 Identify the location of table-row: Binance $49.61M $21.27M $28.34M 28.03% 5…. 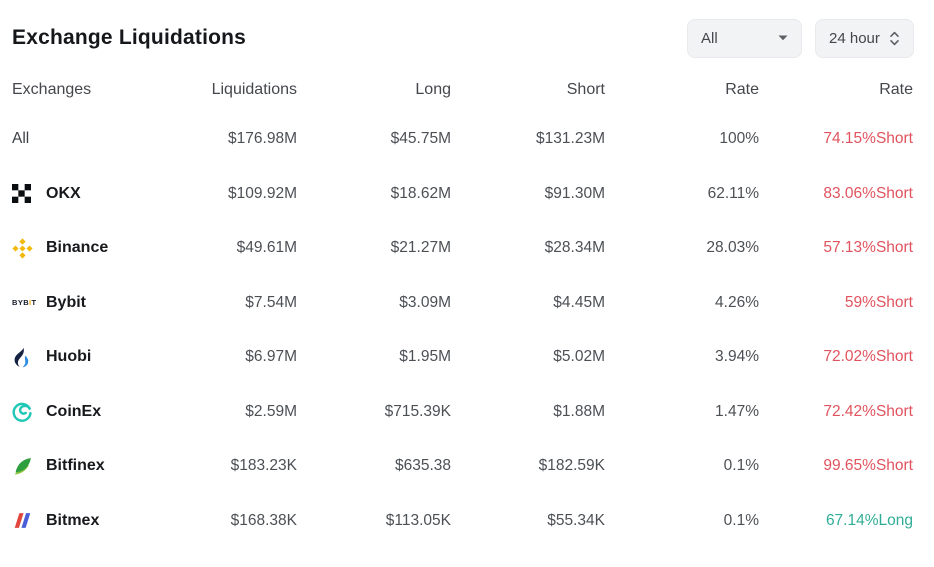
(462, 248).